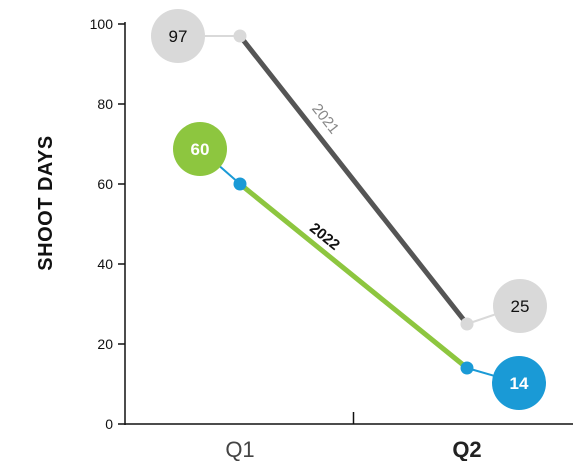 The image size is (573, 461). What do you see at coordinates (353, 436) in the screenshot?
I see `x-ticks: Q1 Q2` at bounding box center [353, 436].